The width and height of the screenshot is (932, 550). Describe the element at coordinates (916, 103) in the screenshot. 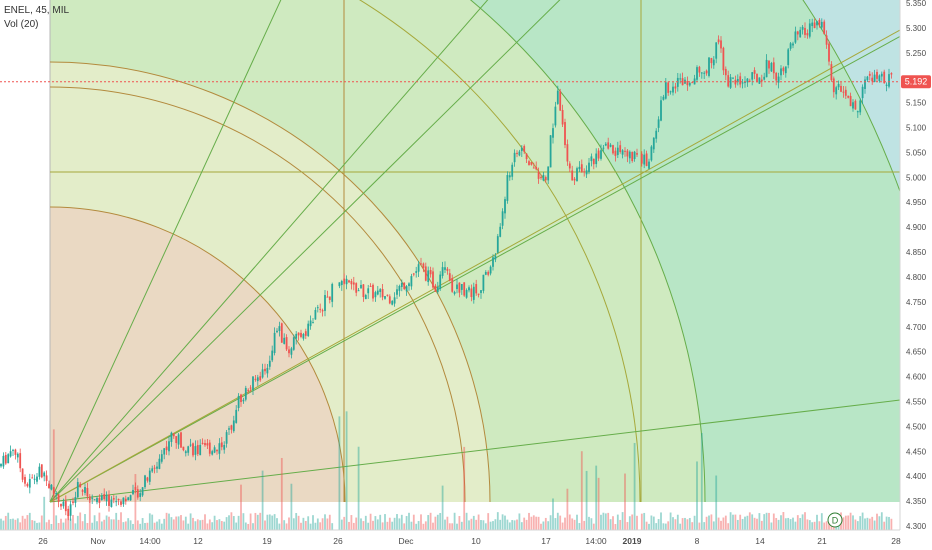

I see `price-tick-label: 5.150` at that location.